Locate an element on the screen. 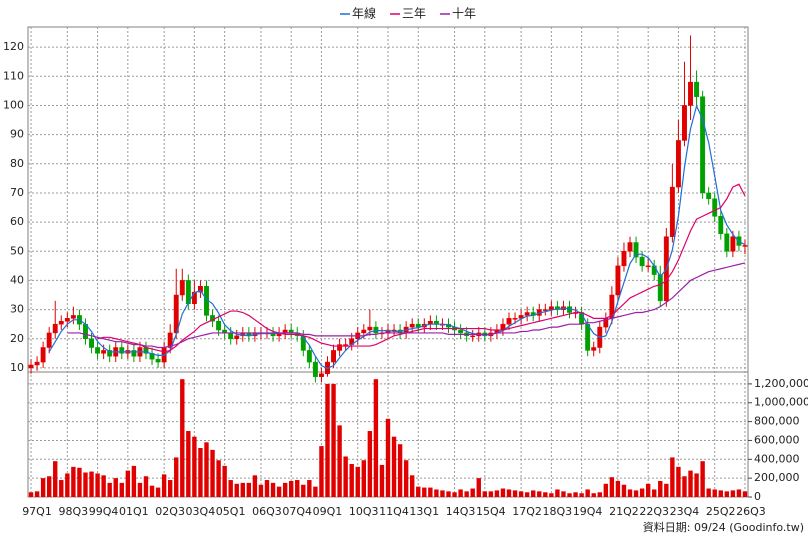 The image size is (808, 540). x-tick-label: 07Q4 is located at coordinates (297, 511).